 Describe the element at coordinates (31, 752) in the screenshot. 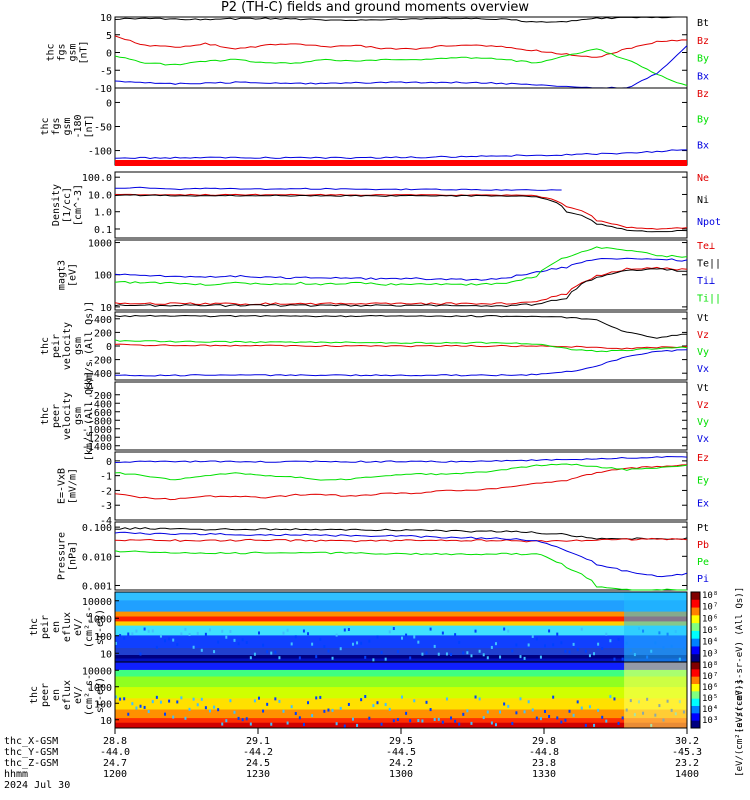

I see `ephemeris-row-label: thc_Y-GSM` at that location.